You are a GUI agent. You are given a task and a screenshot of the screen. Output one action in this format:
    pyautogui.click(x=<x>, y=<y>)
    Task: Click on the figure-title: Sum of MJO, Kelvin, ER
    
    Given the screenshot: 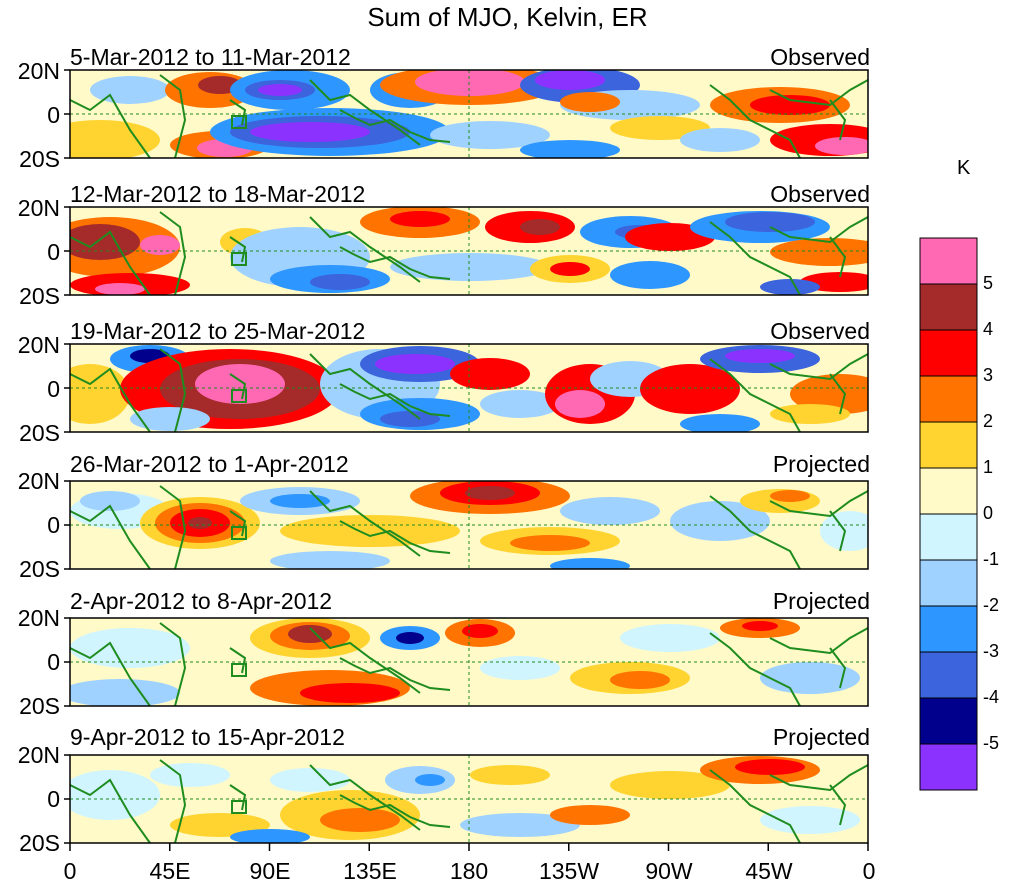 What is the action you would take?
    pyautogui.click(x=507, y=17)
    